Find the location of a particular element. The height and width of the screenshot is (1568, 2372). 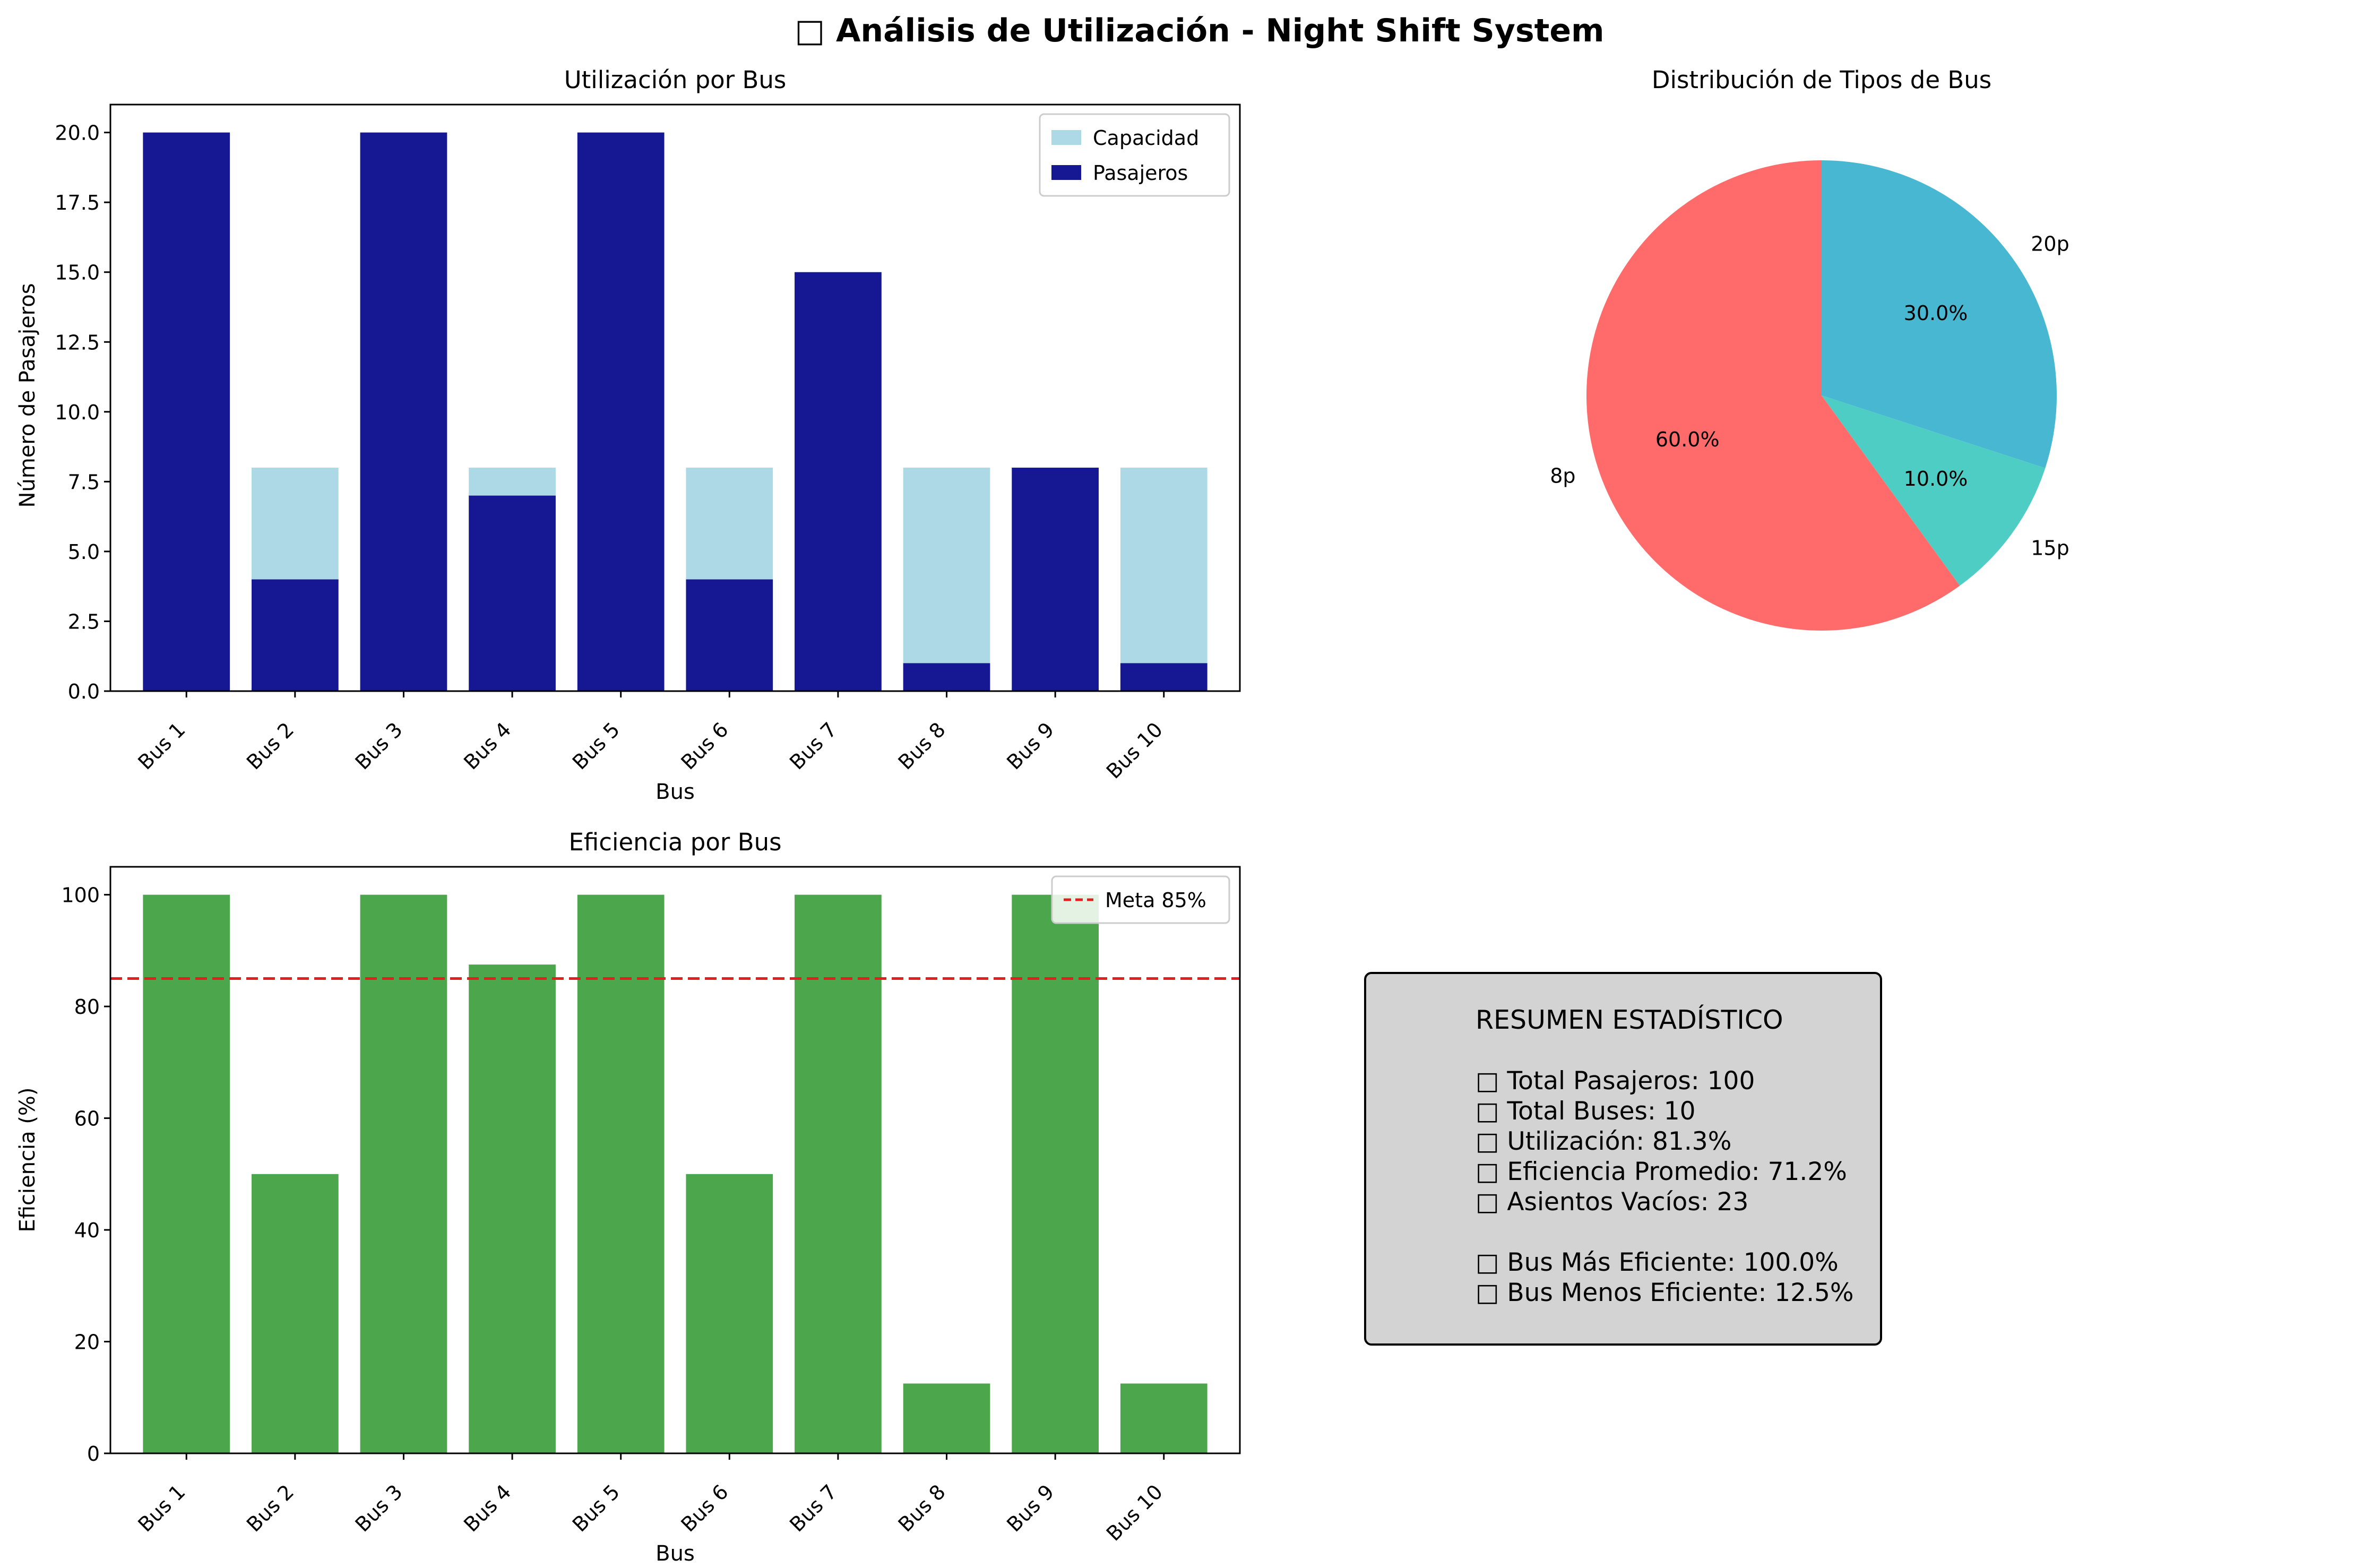

pie-label-8p: 8p is located at coordinates (1562, 476).